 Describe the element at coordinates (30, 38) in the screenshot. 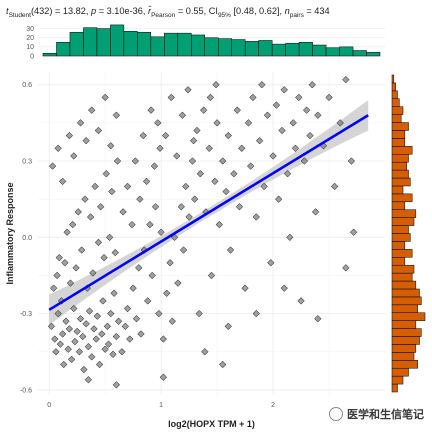

I see `top-hist-tick-label: 20` at that location.